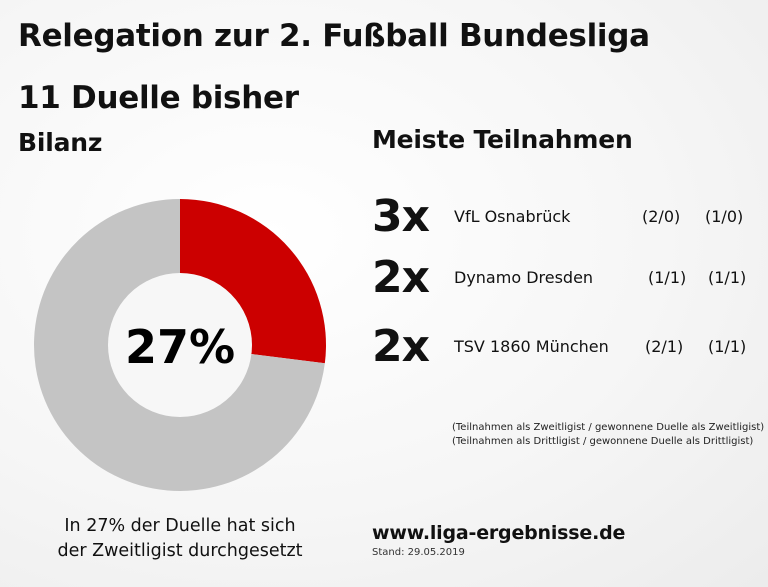 This screenshot has width=768, height=587. I want to click on participation-row: 3x VfL Osnabrück (2/0) (1/0), so click(567, 217).